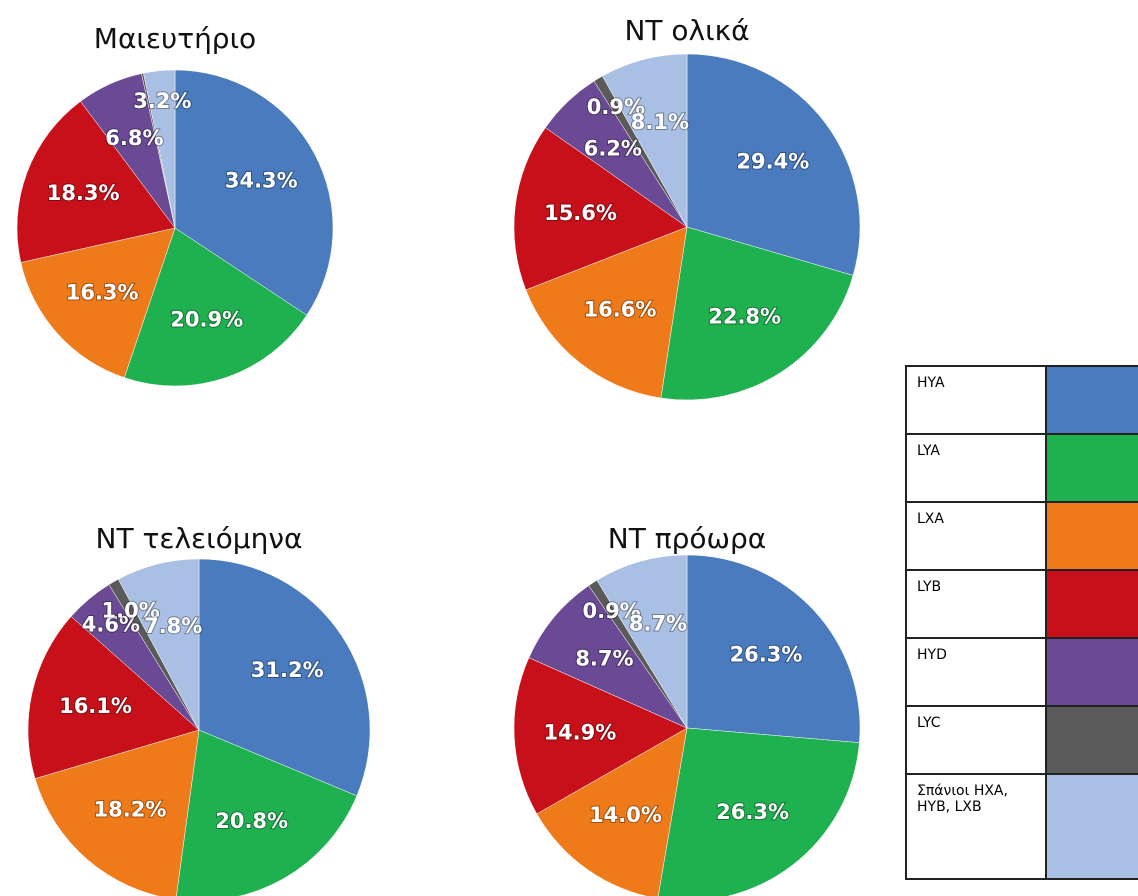 The image size is (1138, 896). I want to click on chart-title: NT τελειόμηνα, so click(199, 538).